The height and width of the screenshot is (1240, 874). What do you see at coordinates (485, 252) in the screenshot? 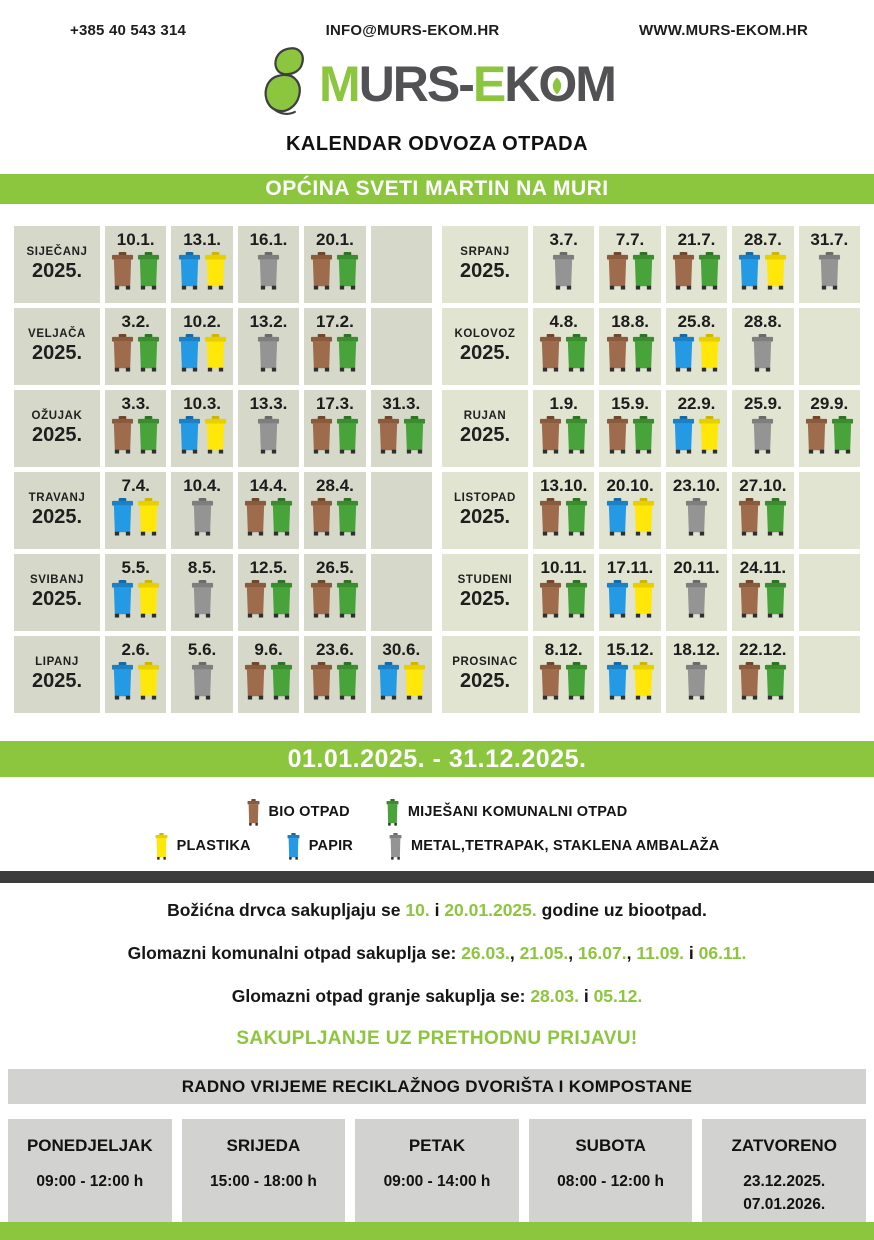
I see `month-name: SRPANJ` at bounding box center [485, 252].